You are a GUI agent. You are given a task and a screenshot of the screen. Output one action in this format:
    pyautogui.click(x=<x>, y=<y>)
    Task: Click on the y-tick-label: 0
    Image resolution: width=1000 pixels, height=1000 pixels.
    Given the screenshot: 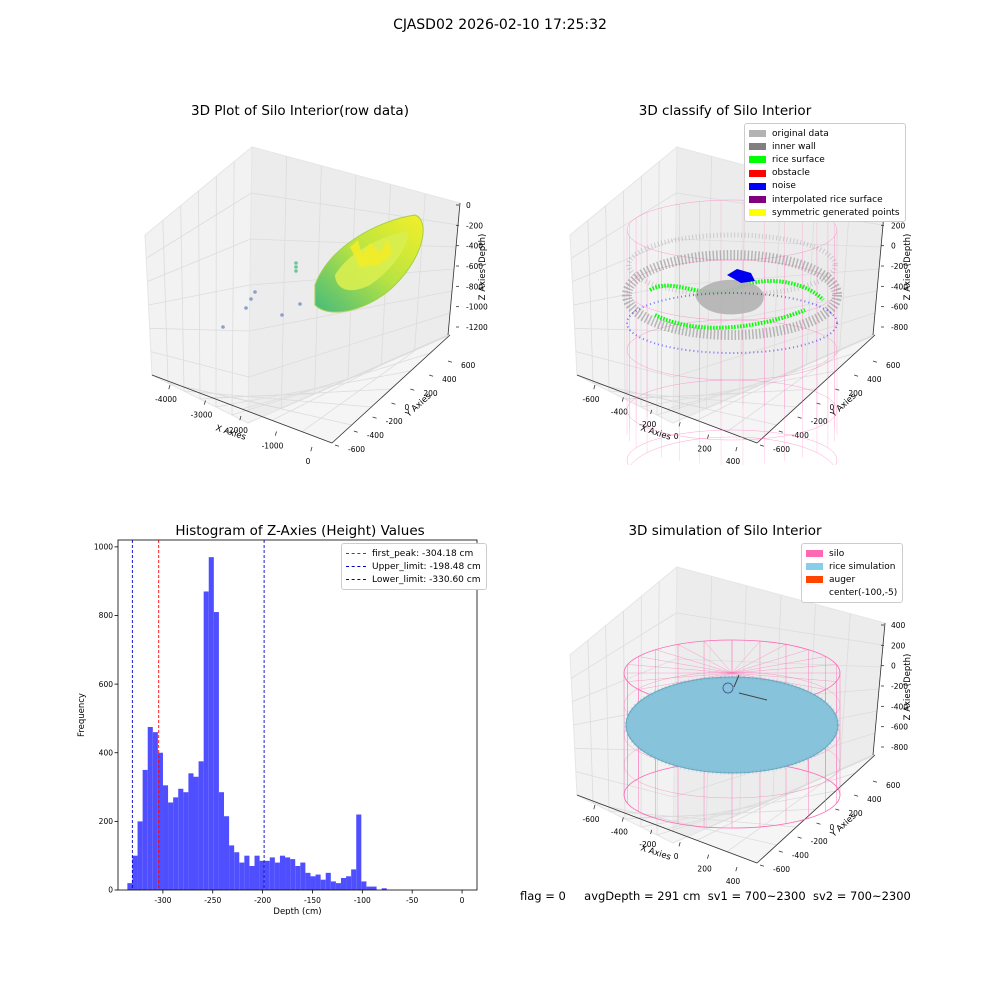 What is the action you would take?
    pyautogui.click(x=407, y=407)
    